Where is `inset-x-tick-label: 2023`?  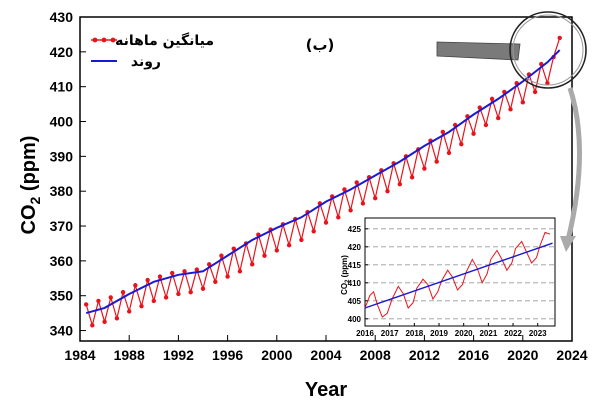 inset-x-tick-label: 2023 is located at coordinates (538, 333).